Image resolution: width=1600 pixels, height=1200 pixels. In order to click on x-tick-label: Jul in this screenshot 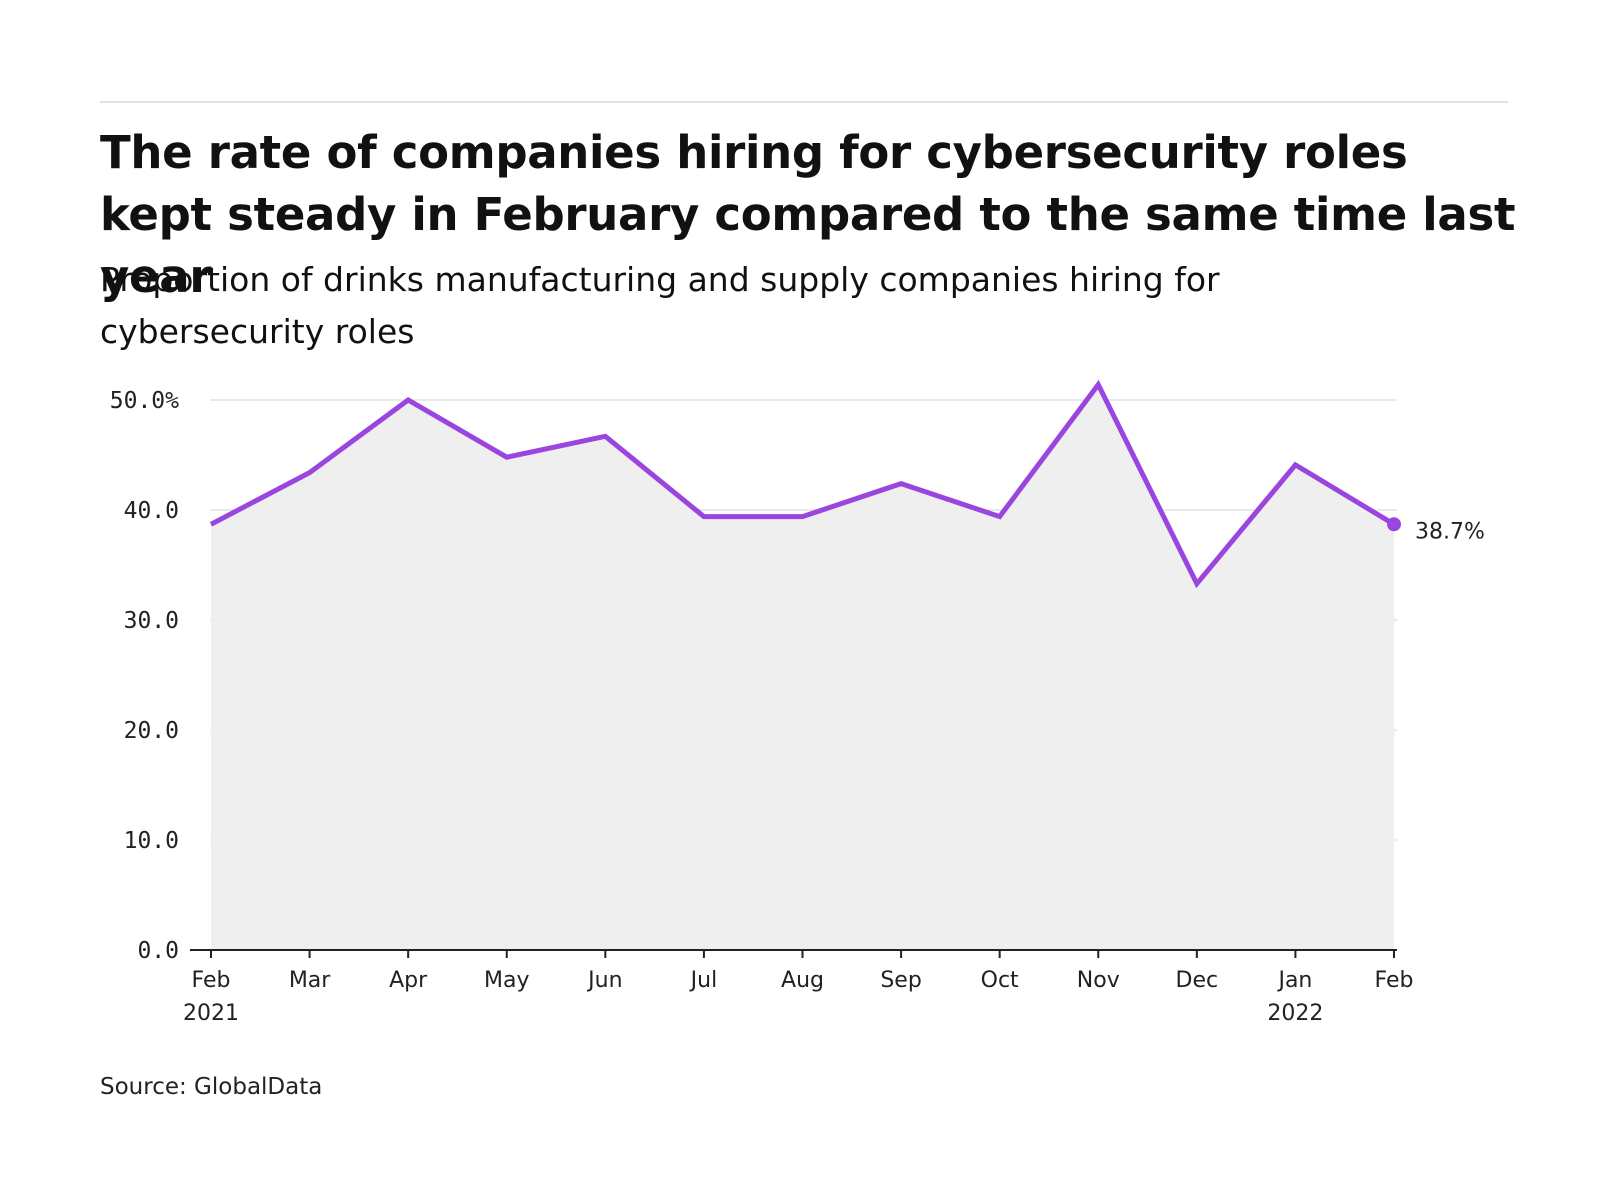, I will do `click(703, 980)`.